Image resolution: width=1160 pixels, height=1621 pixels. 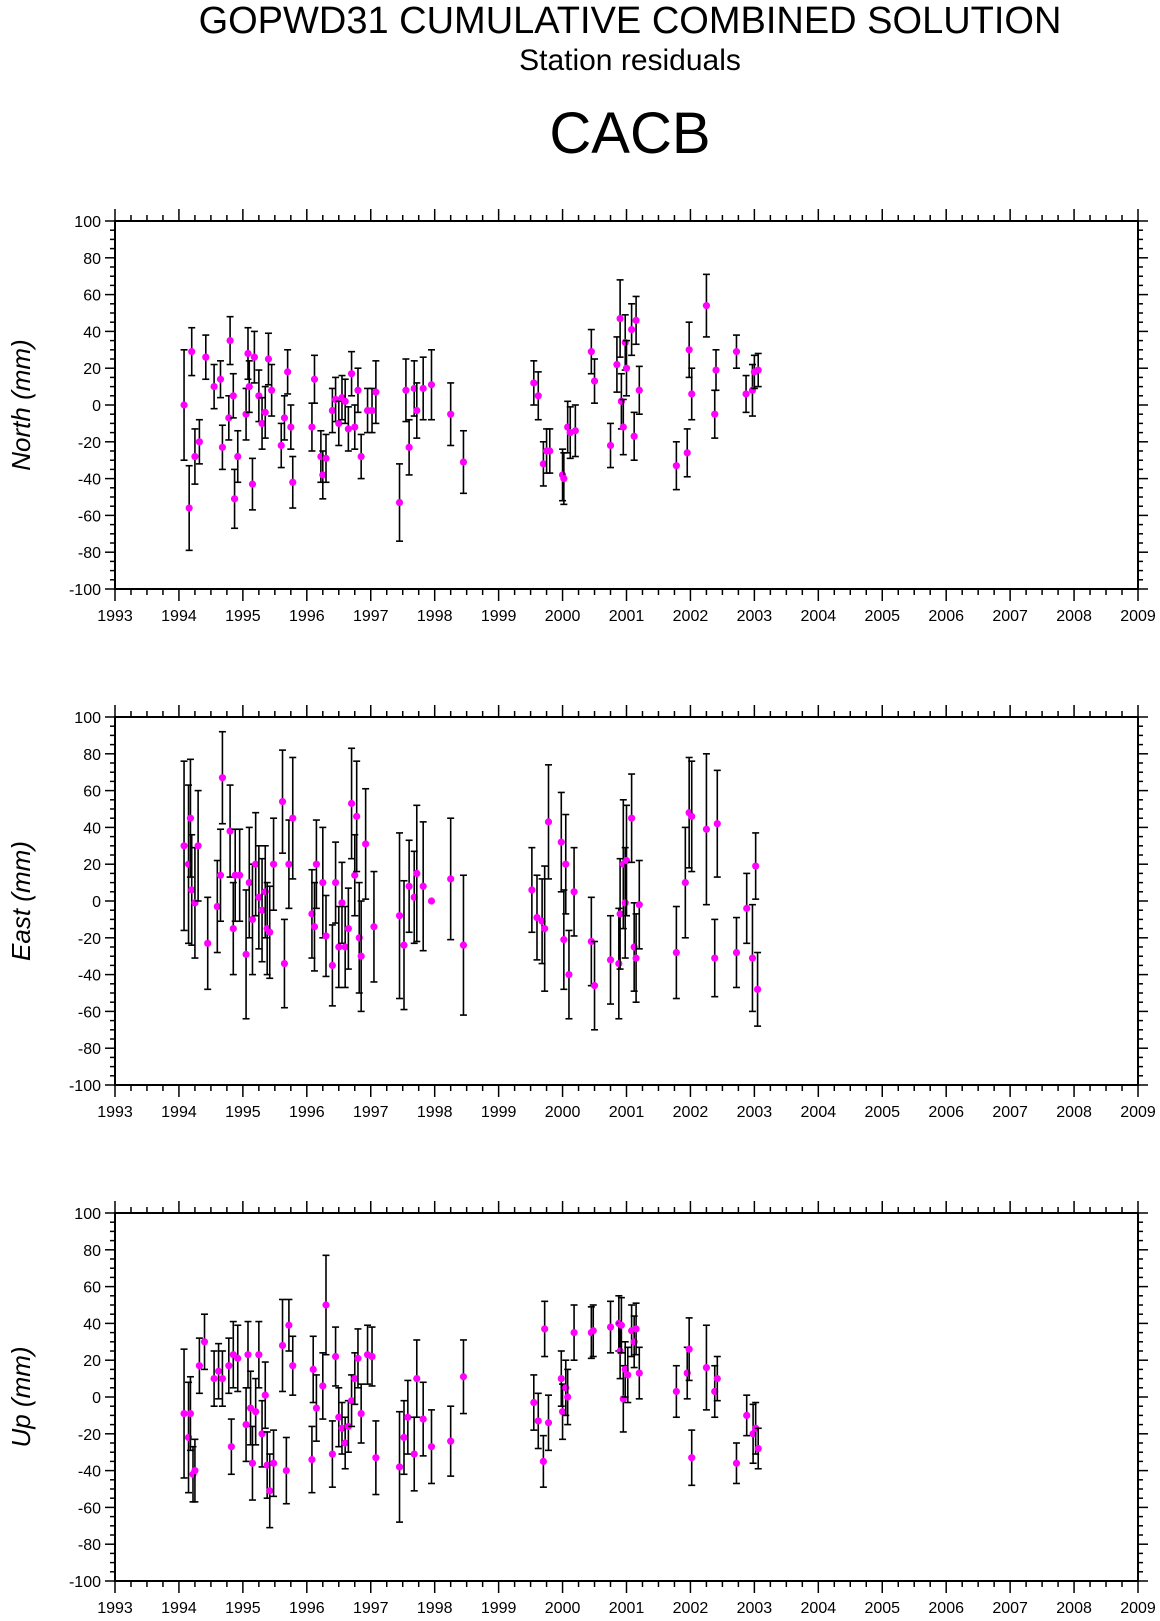 I want to click on east-xtick-label: 2002, so click(x=691, y=1112).